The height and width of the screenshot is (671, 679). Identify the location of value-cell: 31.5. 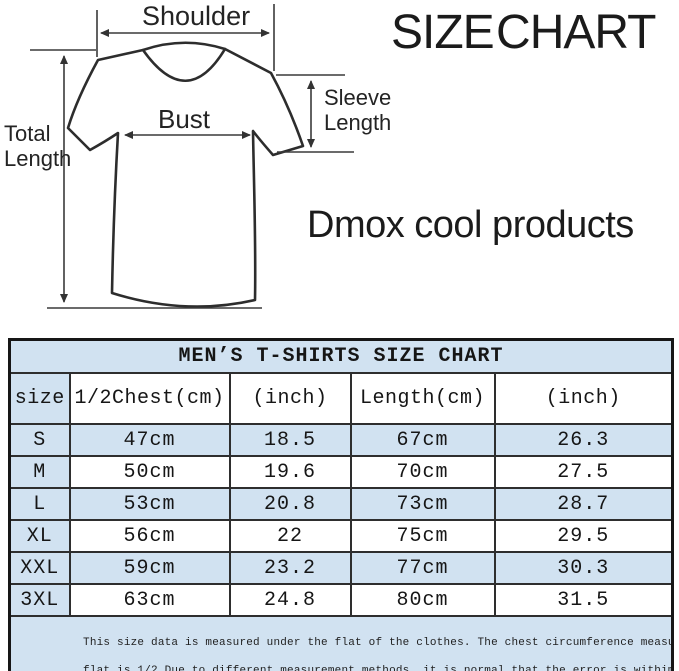
(583, 600).